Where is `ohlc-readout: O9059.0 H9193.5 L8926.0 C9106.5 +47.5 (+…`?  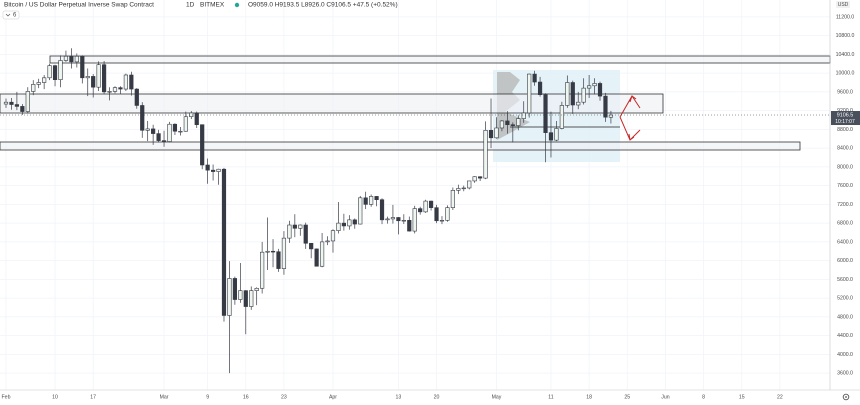
ohlc-readout: O9059.0 H9193.5 L8926.0 C9106.5 +47.5 (+… is located at coordinates (323, 5).